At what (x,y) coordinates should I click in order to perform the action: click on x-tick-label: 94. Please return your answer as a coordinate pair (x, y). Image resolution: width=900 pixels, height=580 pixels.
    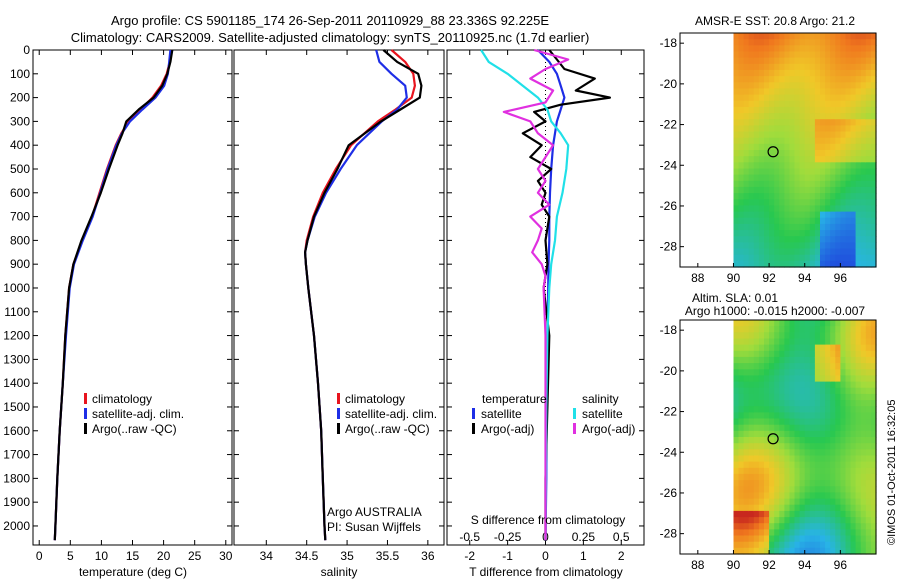
    Looking at the image, I should click on (805, 565).